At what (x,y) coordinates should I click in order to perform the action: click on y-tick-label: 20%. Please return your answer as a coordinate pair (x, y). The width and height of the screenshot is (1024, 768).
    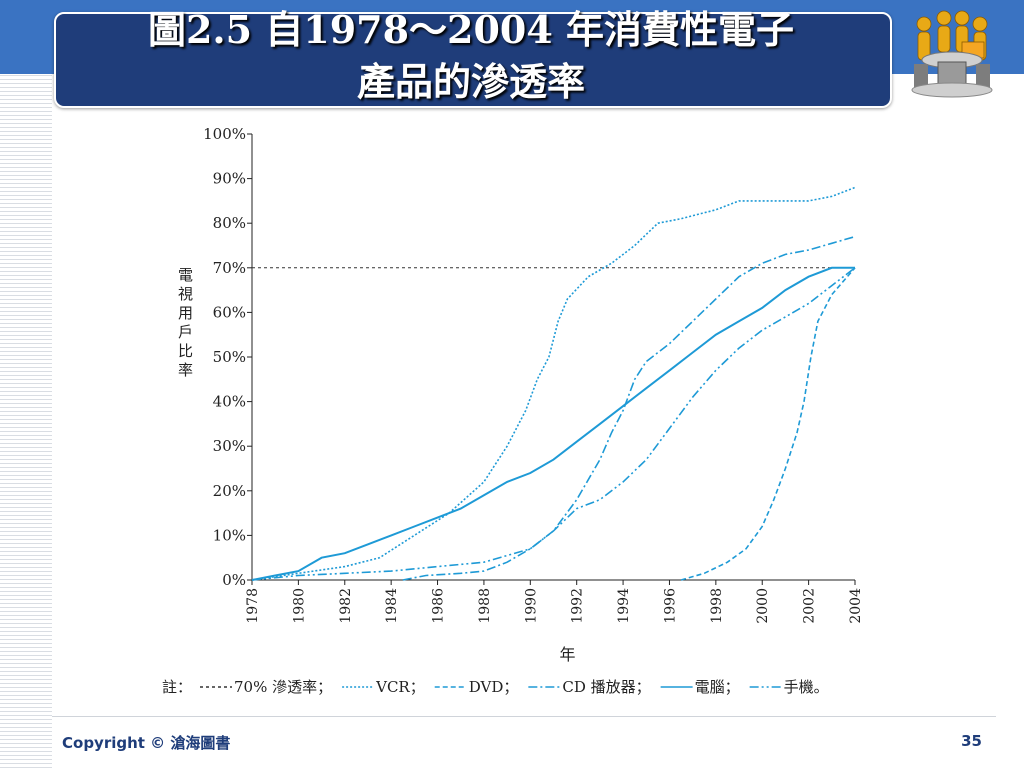
    Looking at the image, I should click on (229, 491).